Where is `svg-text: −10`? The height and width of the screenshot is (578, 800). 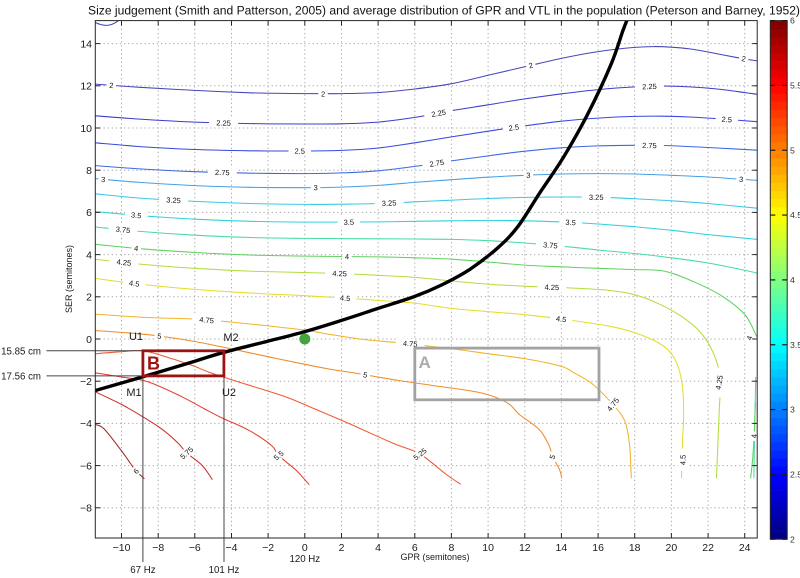
svg-text: −10 is located at coordinates (122, 548).